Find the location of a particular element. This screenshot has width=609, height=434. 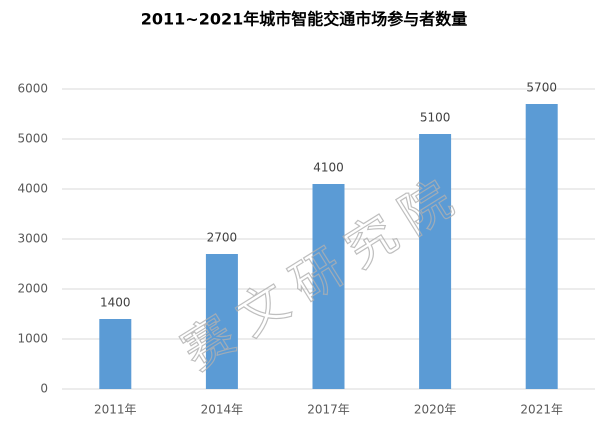

y-tick-label: 2000 is located at coordinates (32, 289).